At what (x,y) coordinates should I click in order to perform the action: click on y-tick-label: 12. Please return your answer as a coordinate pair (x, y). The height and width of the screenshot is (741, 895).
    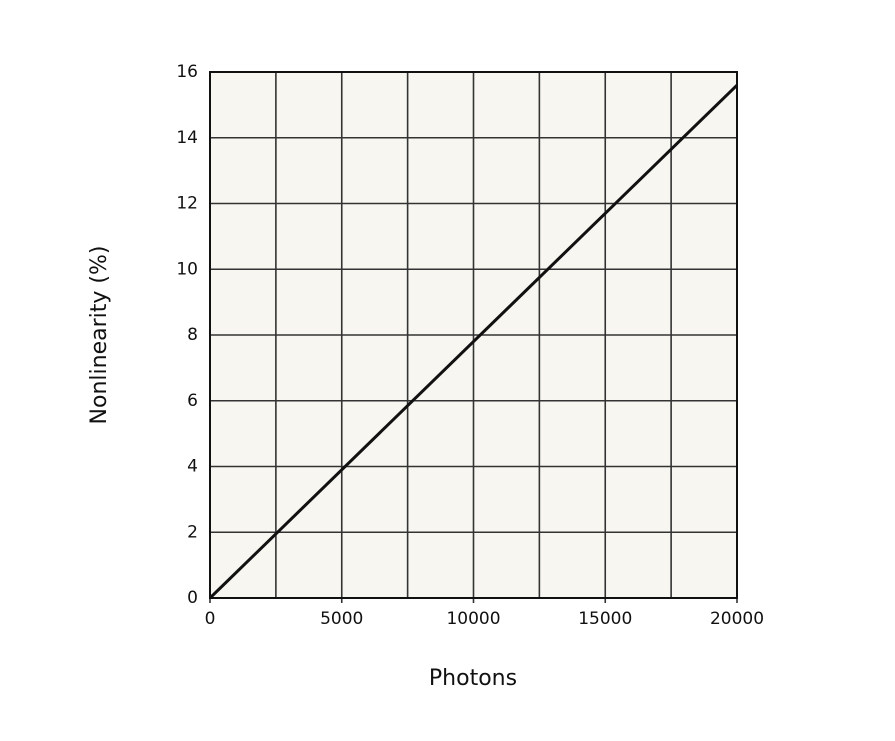
    Looking at the image, I should click on (187, 204).